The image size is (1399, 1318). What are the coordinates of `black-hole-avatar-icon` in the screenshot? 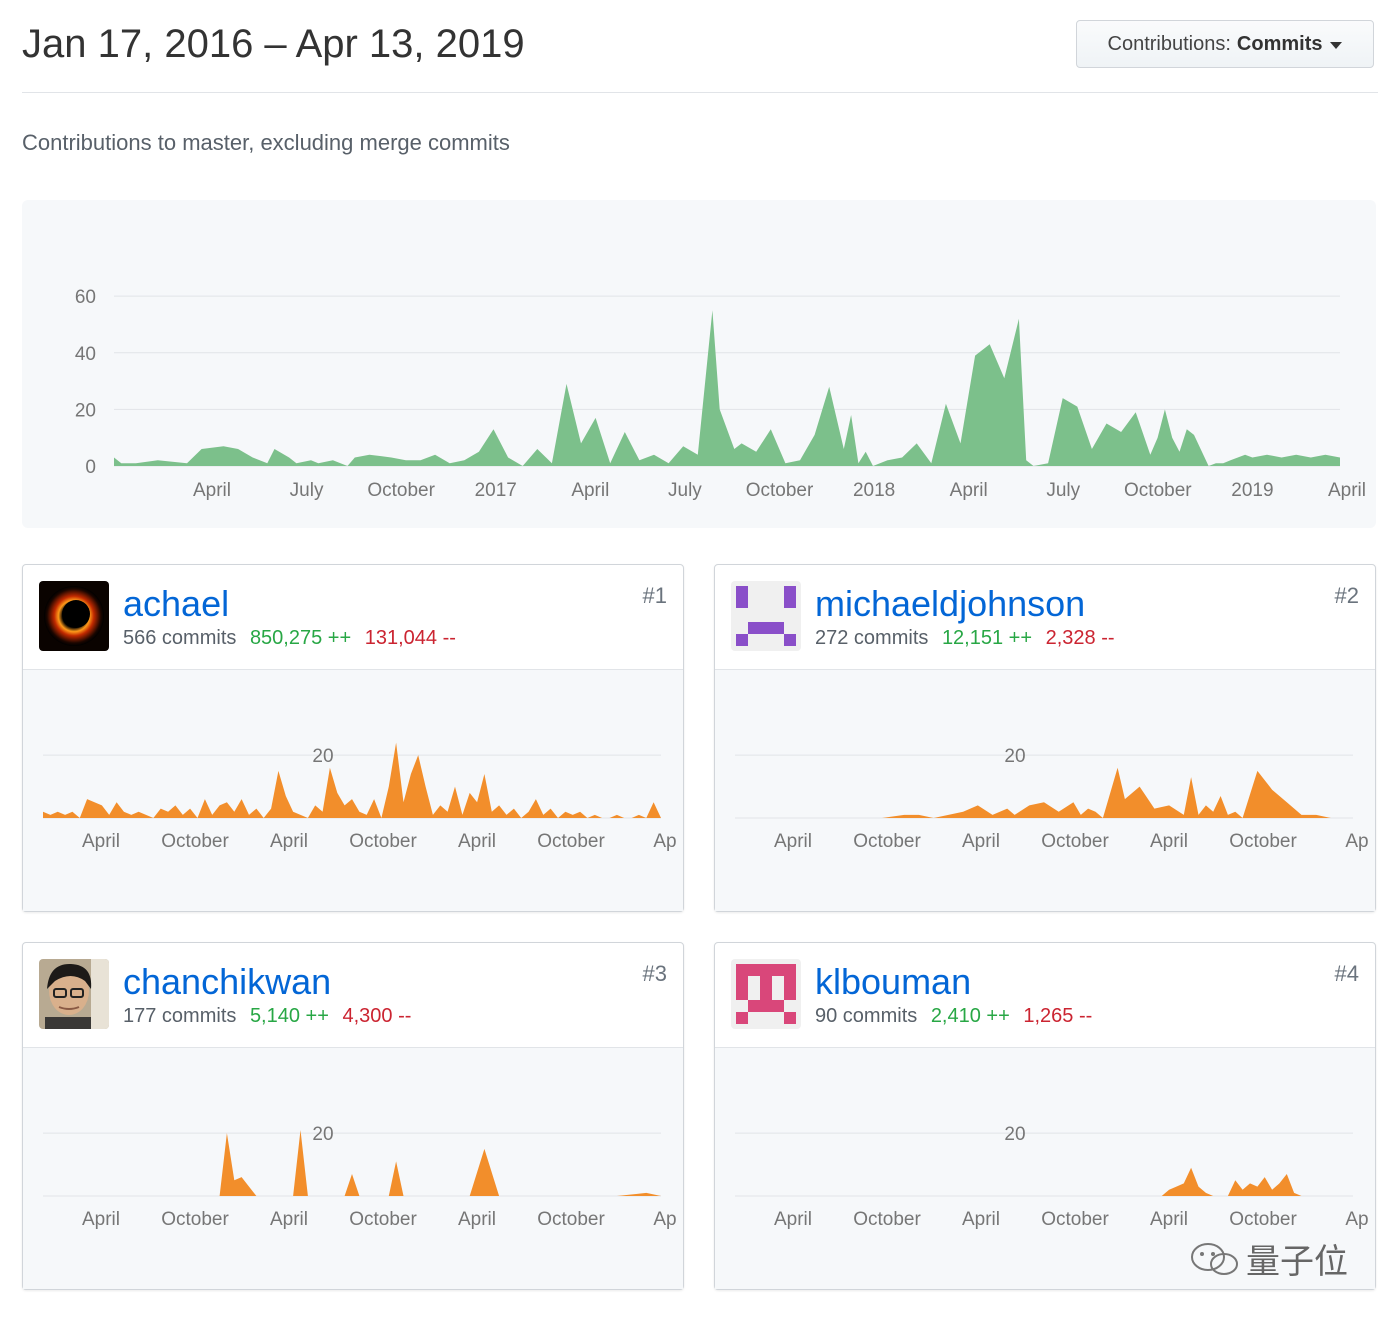 It's located at (74, 616).